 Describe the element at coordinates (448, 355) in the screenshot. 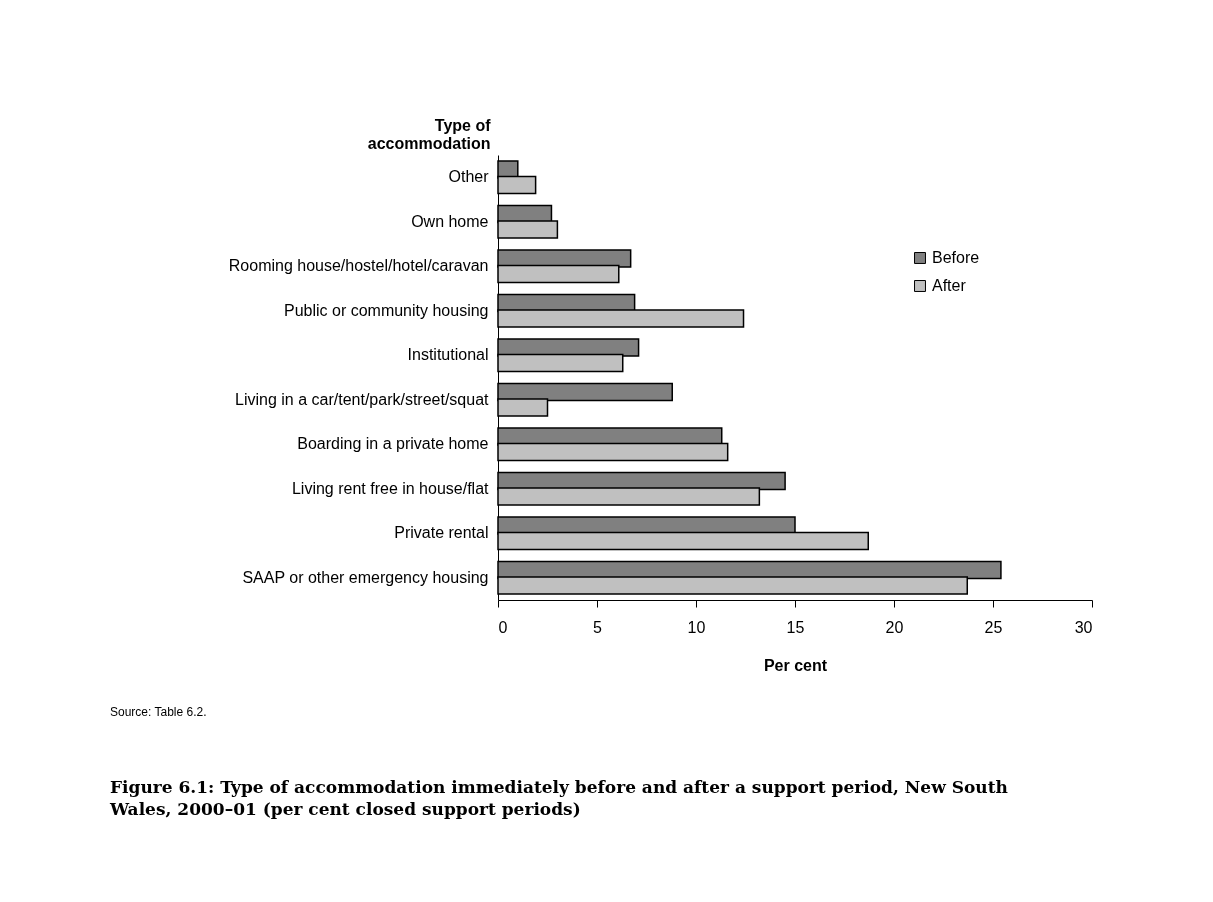

I see `y-tick-label: Institutional` at that location.